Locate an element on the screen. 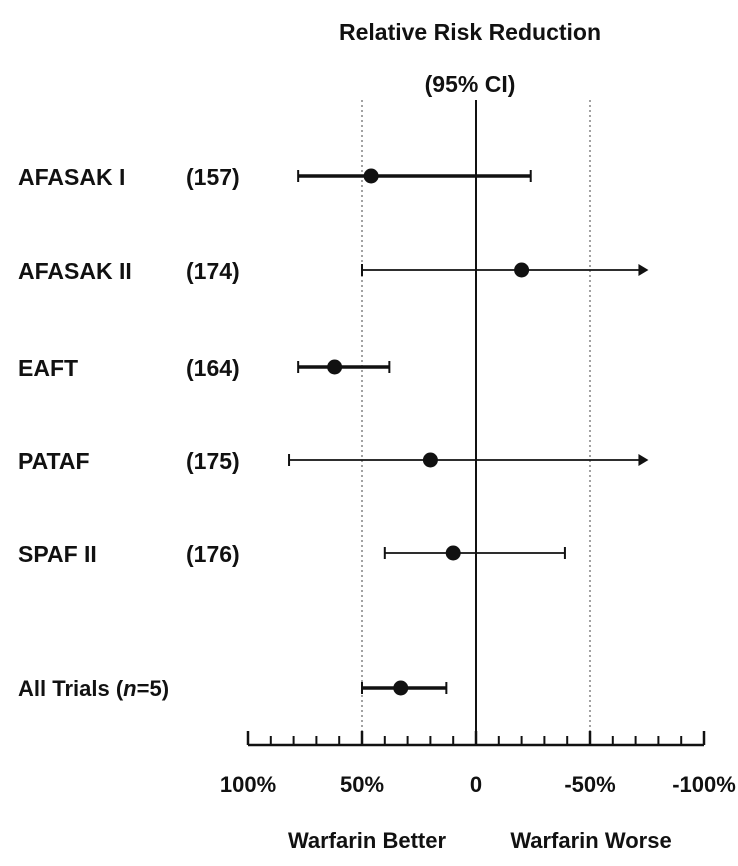 This screenshot has width=738, height=866. chart-subtitle: (95% CI) is located at coordinates (470, 84).